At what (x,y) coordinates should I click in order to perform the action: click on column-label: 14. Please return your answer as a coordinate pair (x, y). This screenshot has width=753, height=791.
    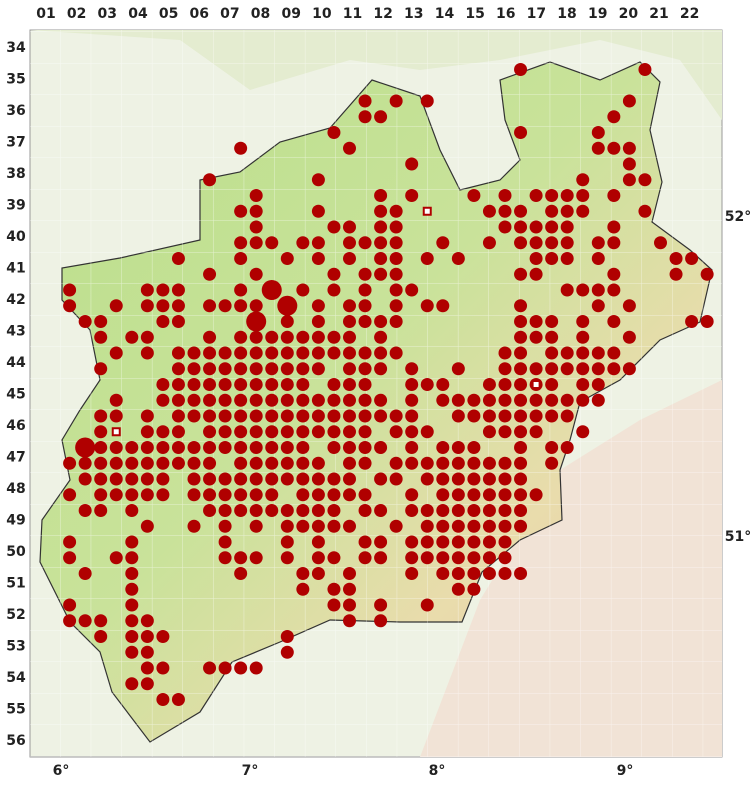
    Looking at the image, I should click on (445, 14).